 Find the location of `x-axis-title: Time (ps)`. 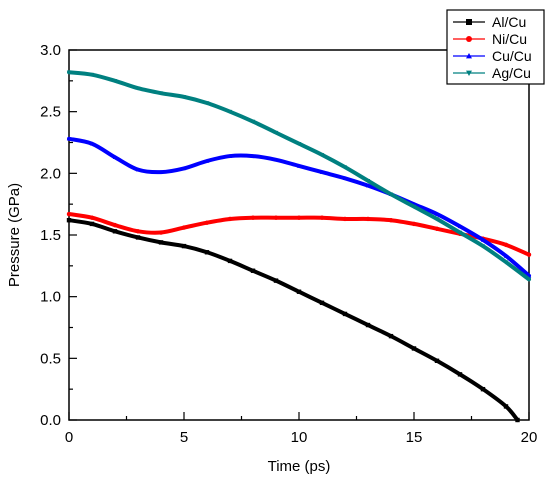

x-axis-title: Time (ps) is located at coordinates (299, 466).